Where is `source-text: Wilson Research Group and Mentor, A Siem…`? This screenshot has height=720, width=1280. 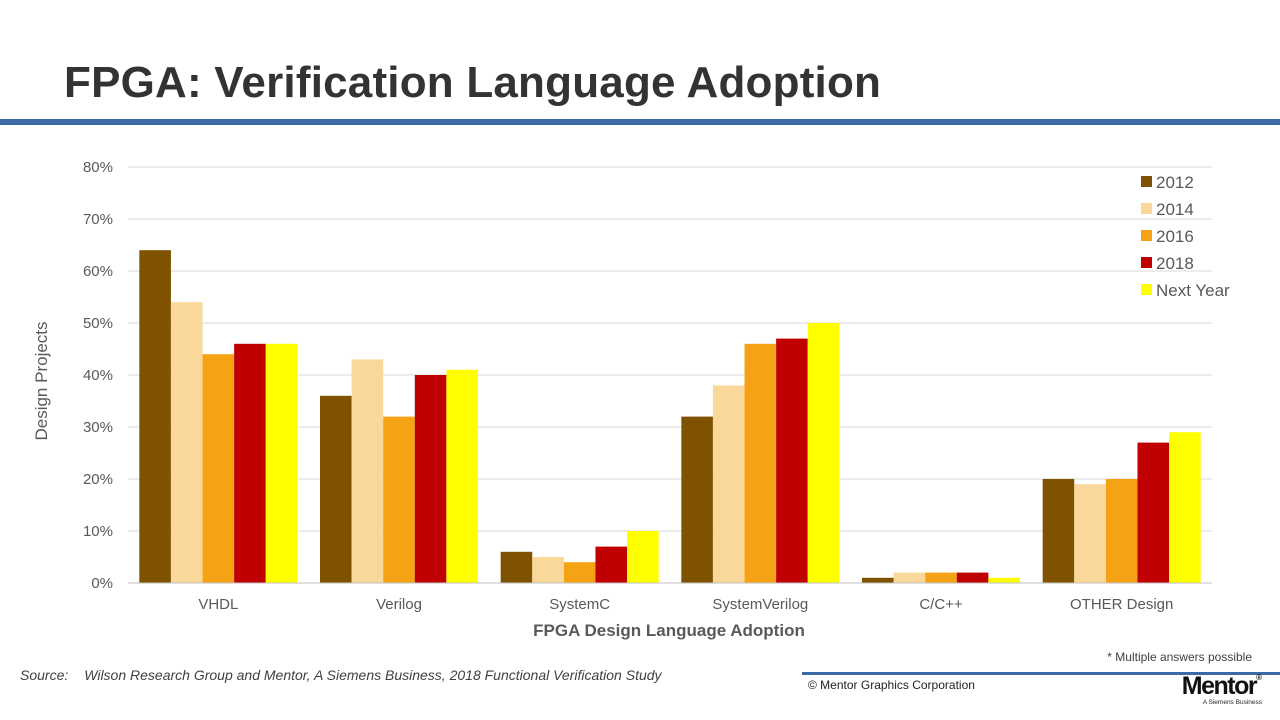 source-text: Wilson Research Group and Mentor, A Siem… is located at coordinates (373, 675).